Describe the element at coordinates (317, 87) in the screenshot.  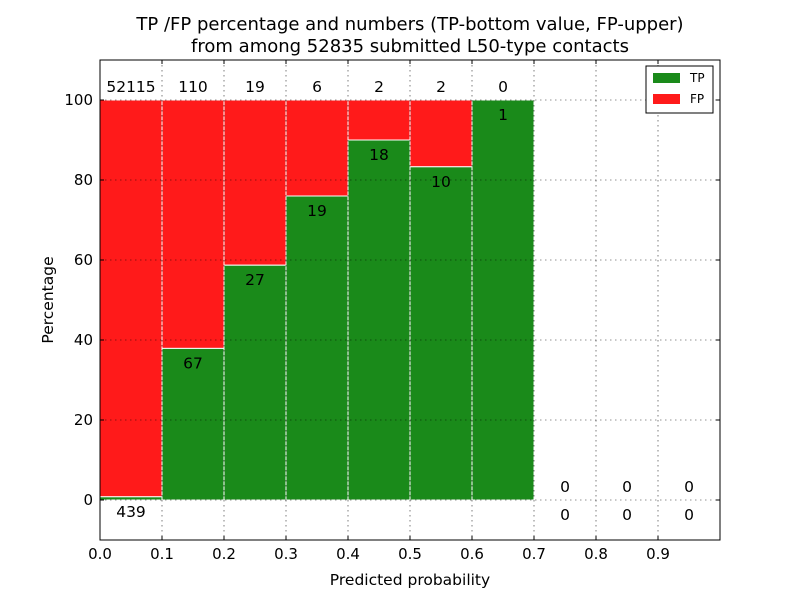
I see `fp-count-label: 6` at that location.